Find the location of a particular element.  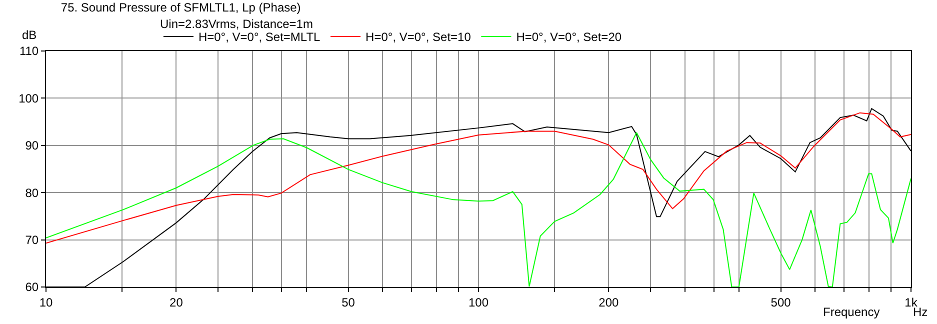

x-tick-label: 50 is located at coordinates (349, 302).